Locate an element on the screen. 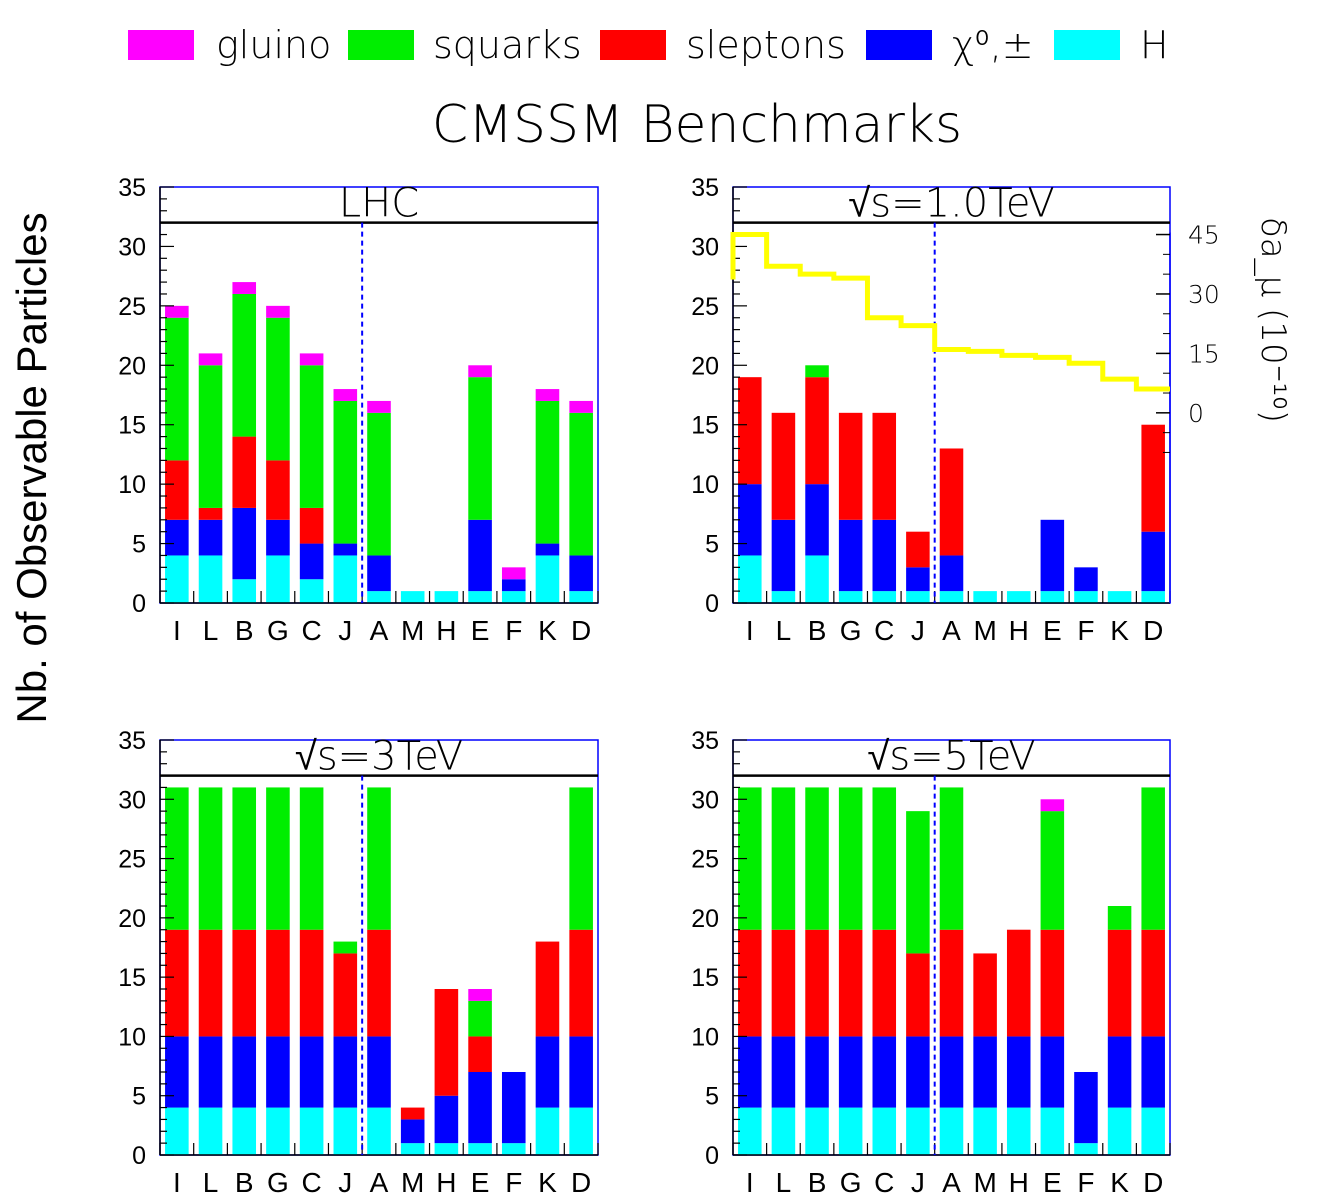 This screenshot has width=1323, height=1194. right-tick-label: 15 is located at coordinates (1204, 353).